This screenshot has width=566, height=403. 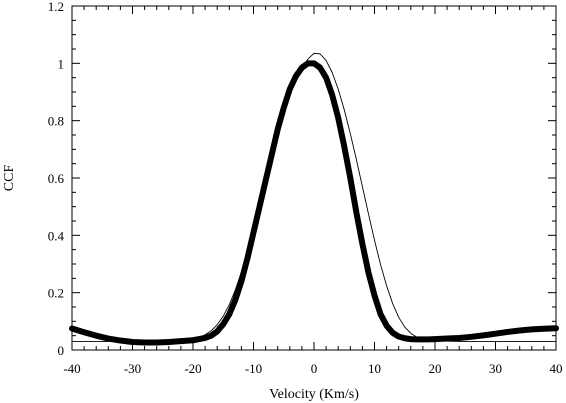 I want to click on x-tick-label: 10, so click(x=374, y=368).